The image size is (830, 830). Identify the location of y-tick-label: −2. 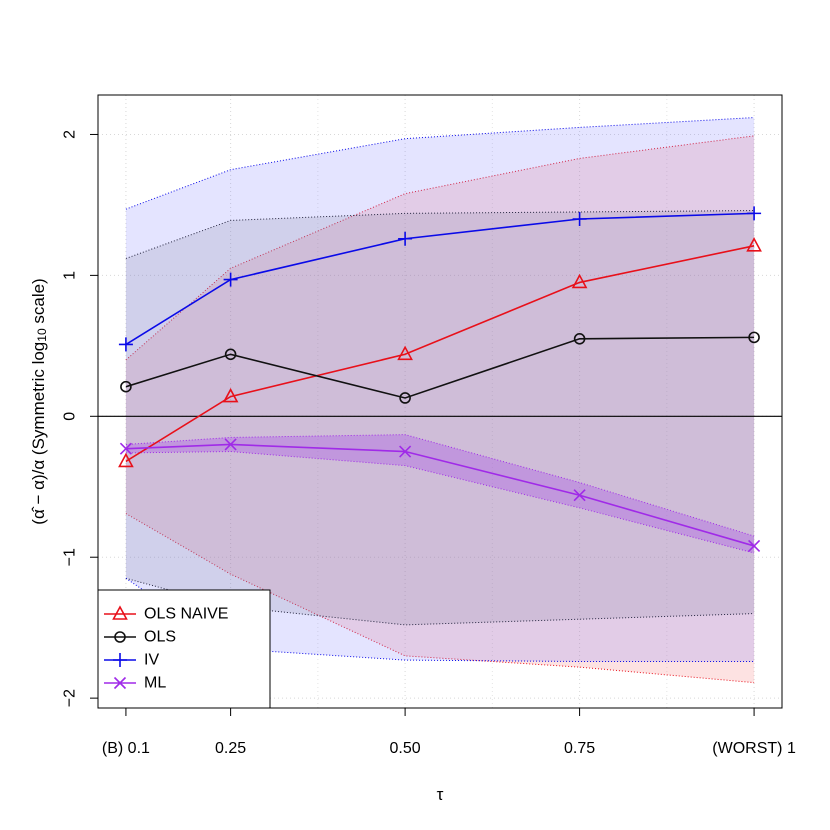
(70, 698).